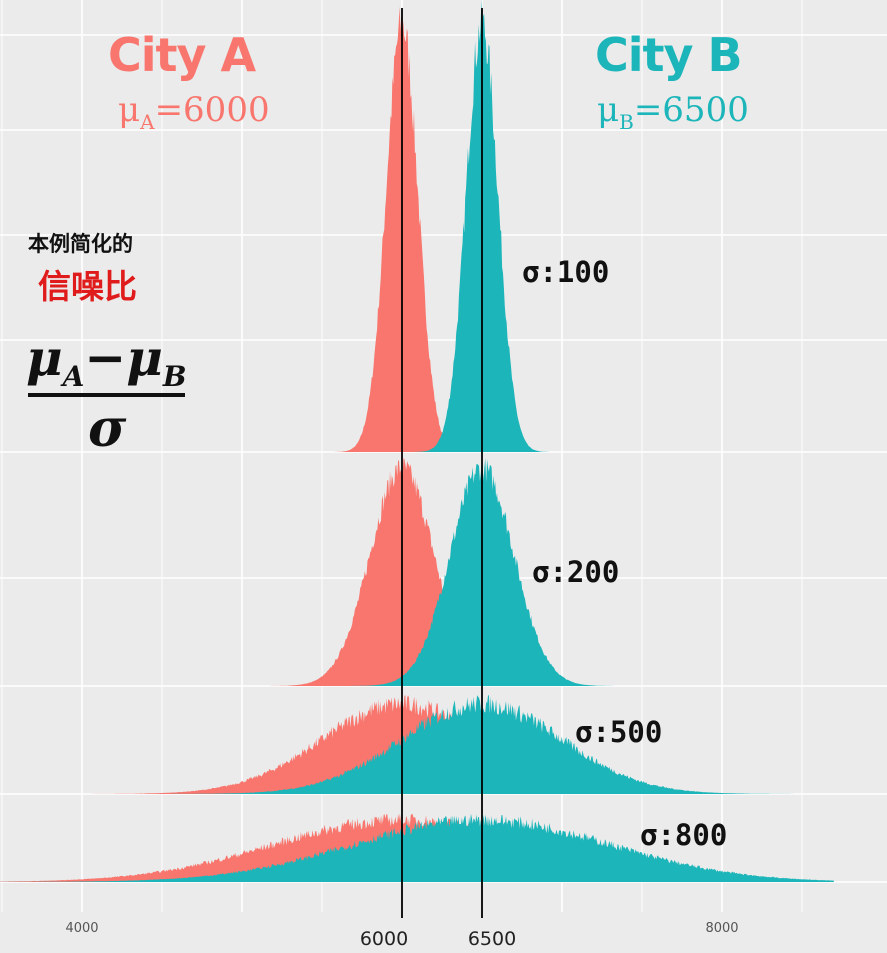  Describe the element at coordinates (44, 357) in the screenshot. I see `formula-mu-a: μ` at that location.